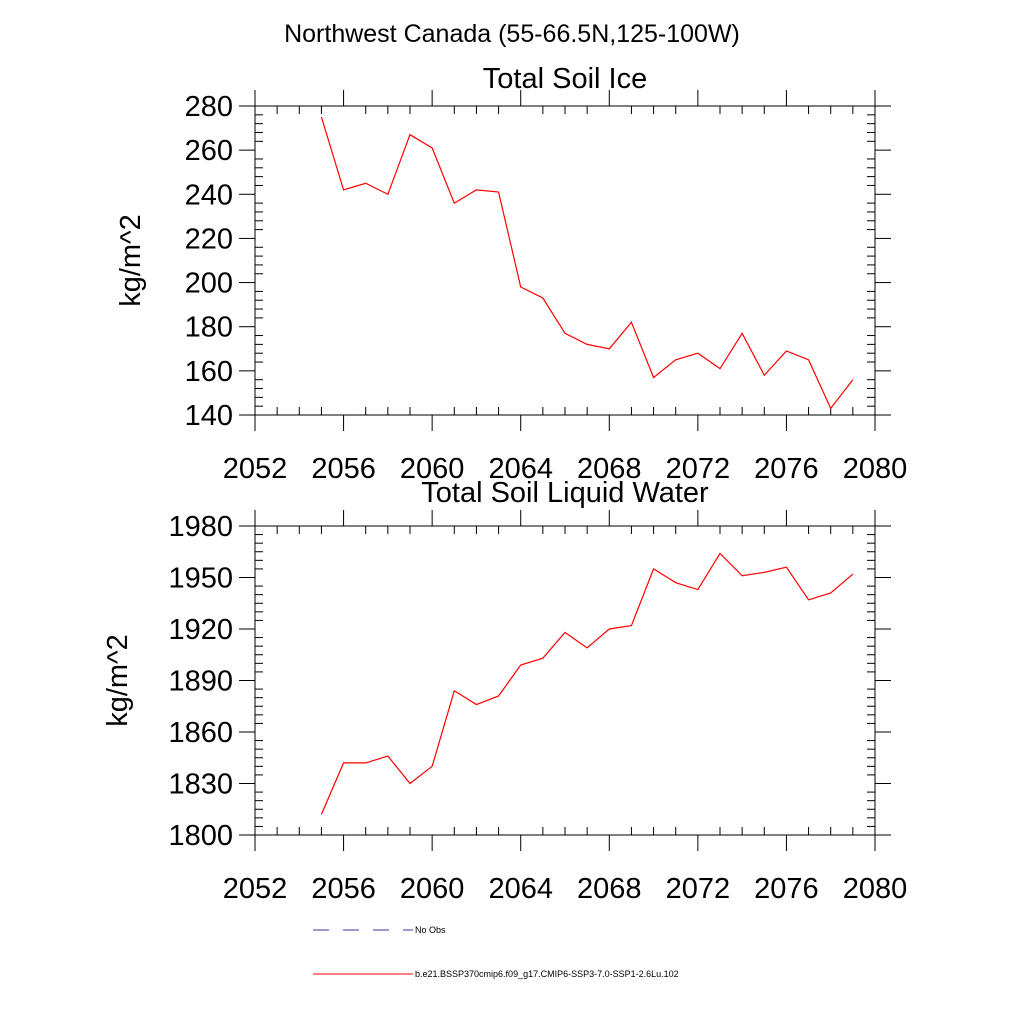 The height and width of the screenshot is (1024, 1024). Describe the element at coordinates (609, 469) in the screenshot. I see `chart-0-xtick-label: 2068` at that location.